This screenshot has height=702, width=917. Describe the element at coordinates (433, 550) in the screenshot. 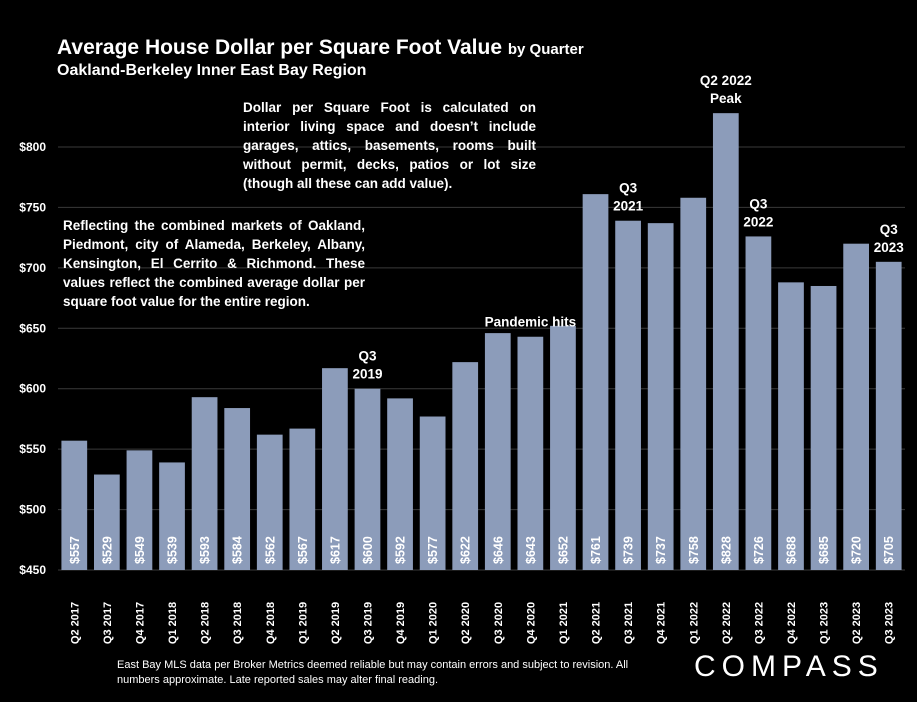

I see `bar-value-label: $577` at that location.